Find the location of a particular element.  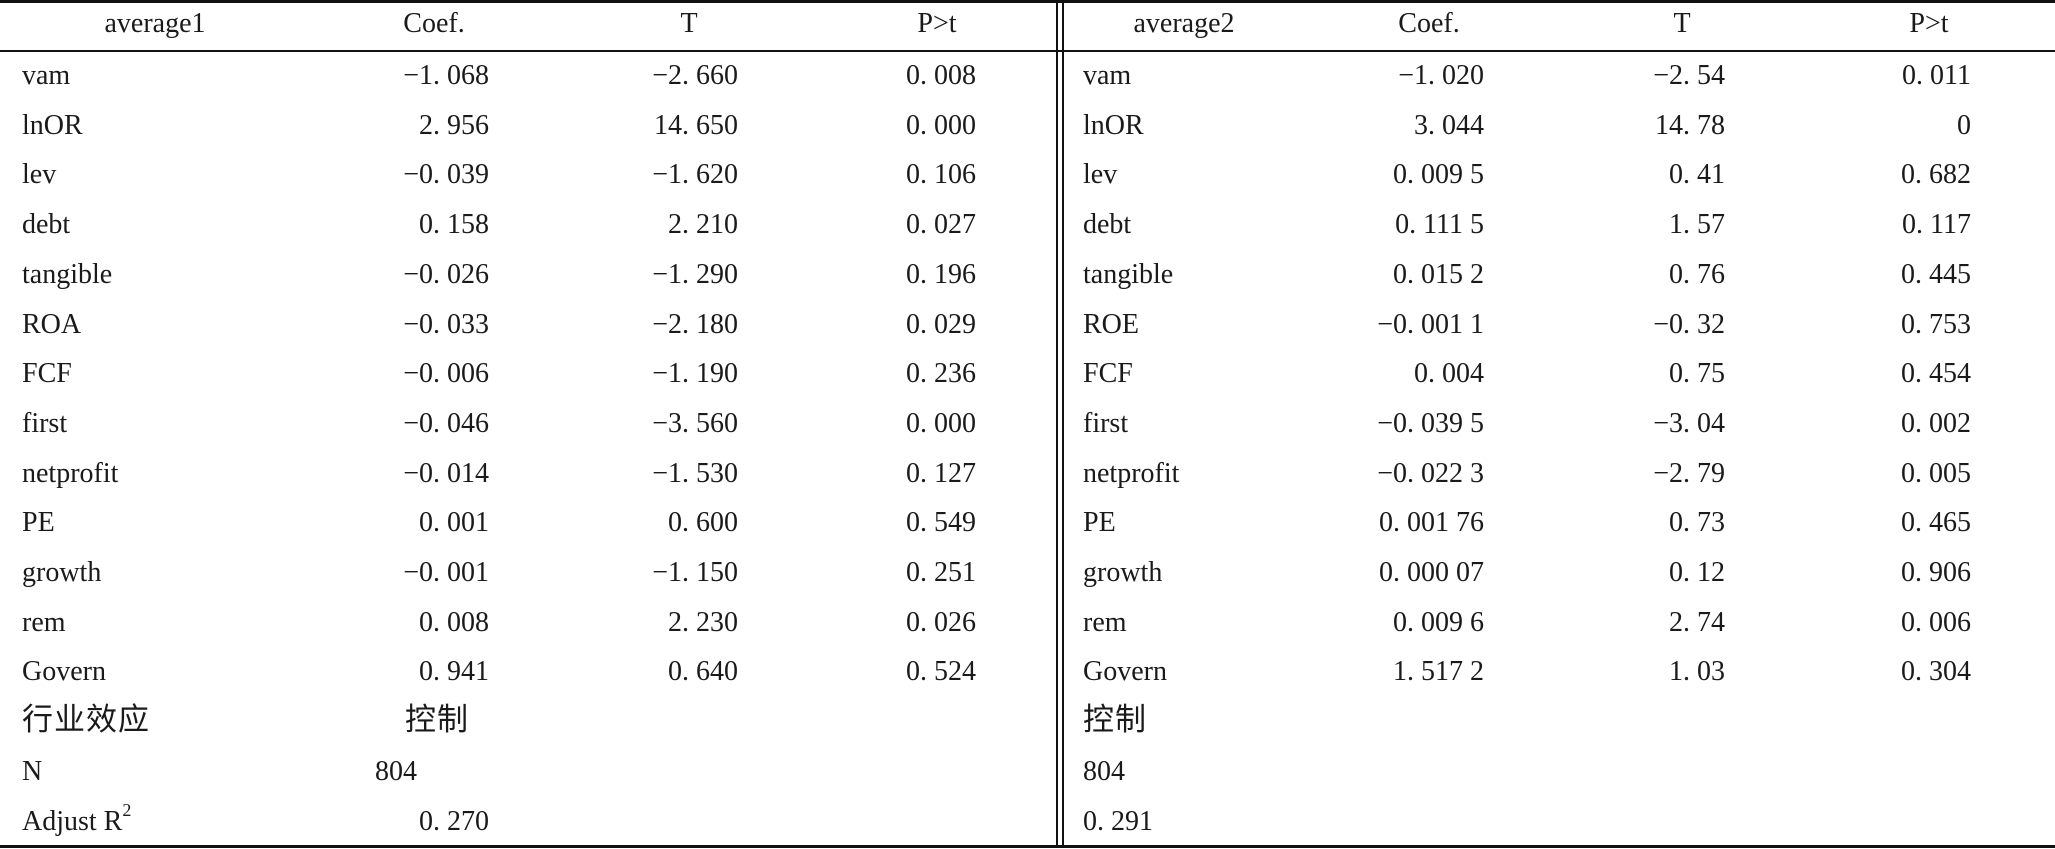

row-left-t: −1. 620 is located at coordinates (695, 174).